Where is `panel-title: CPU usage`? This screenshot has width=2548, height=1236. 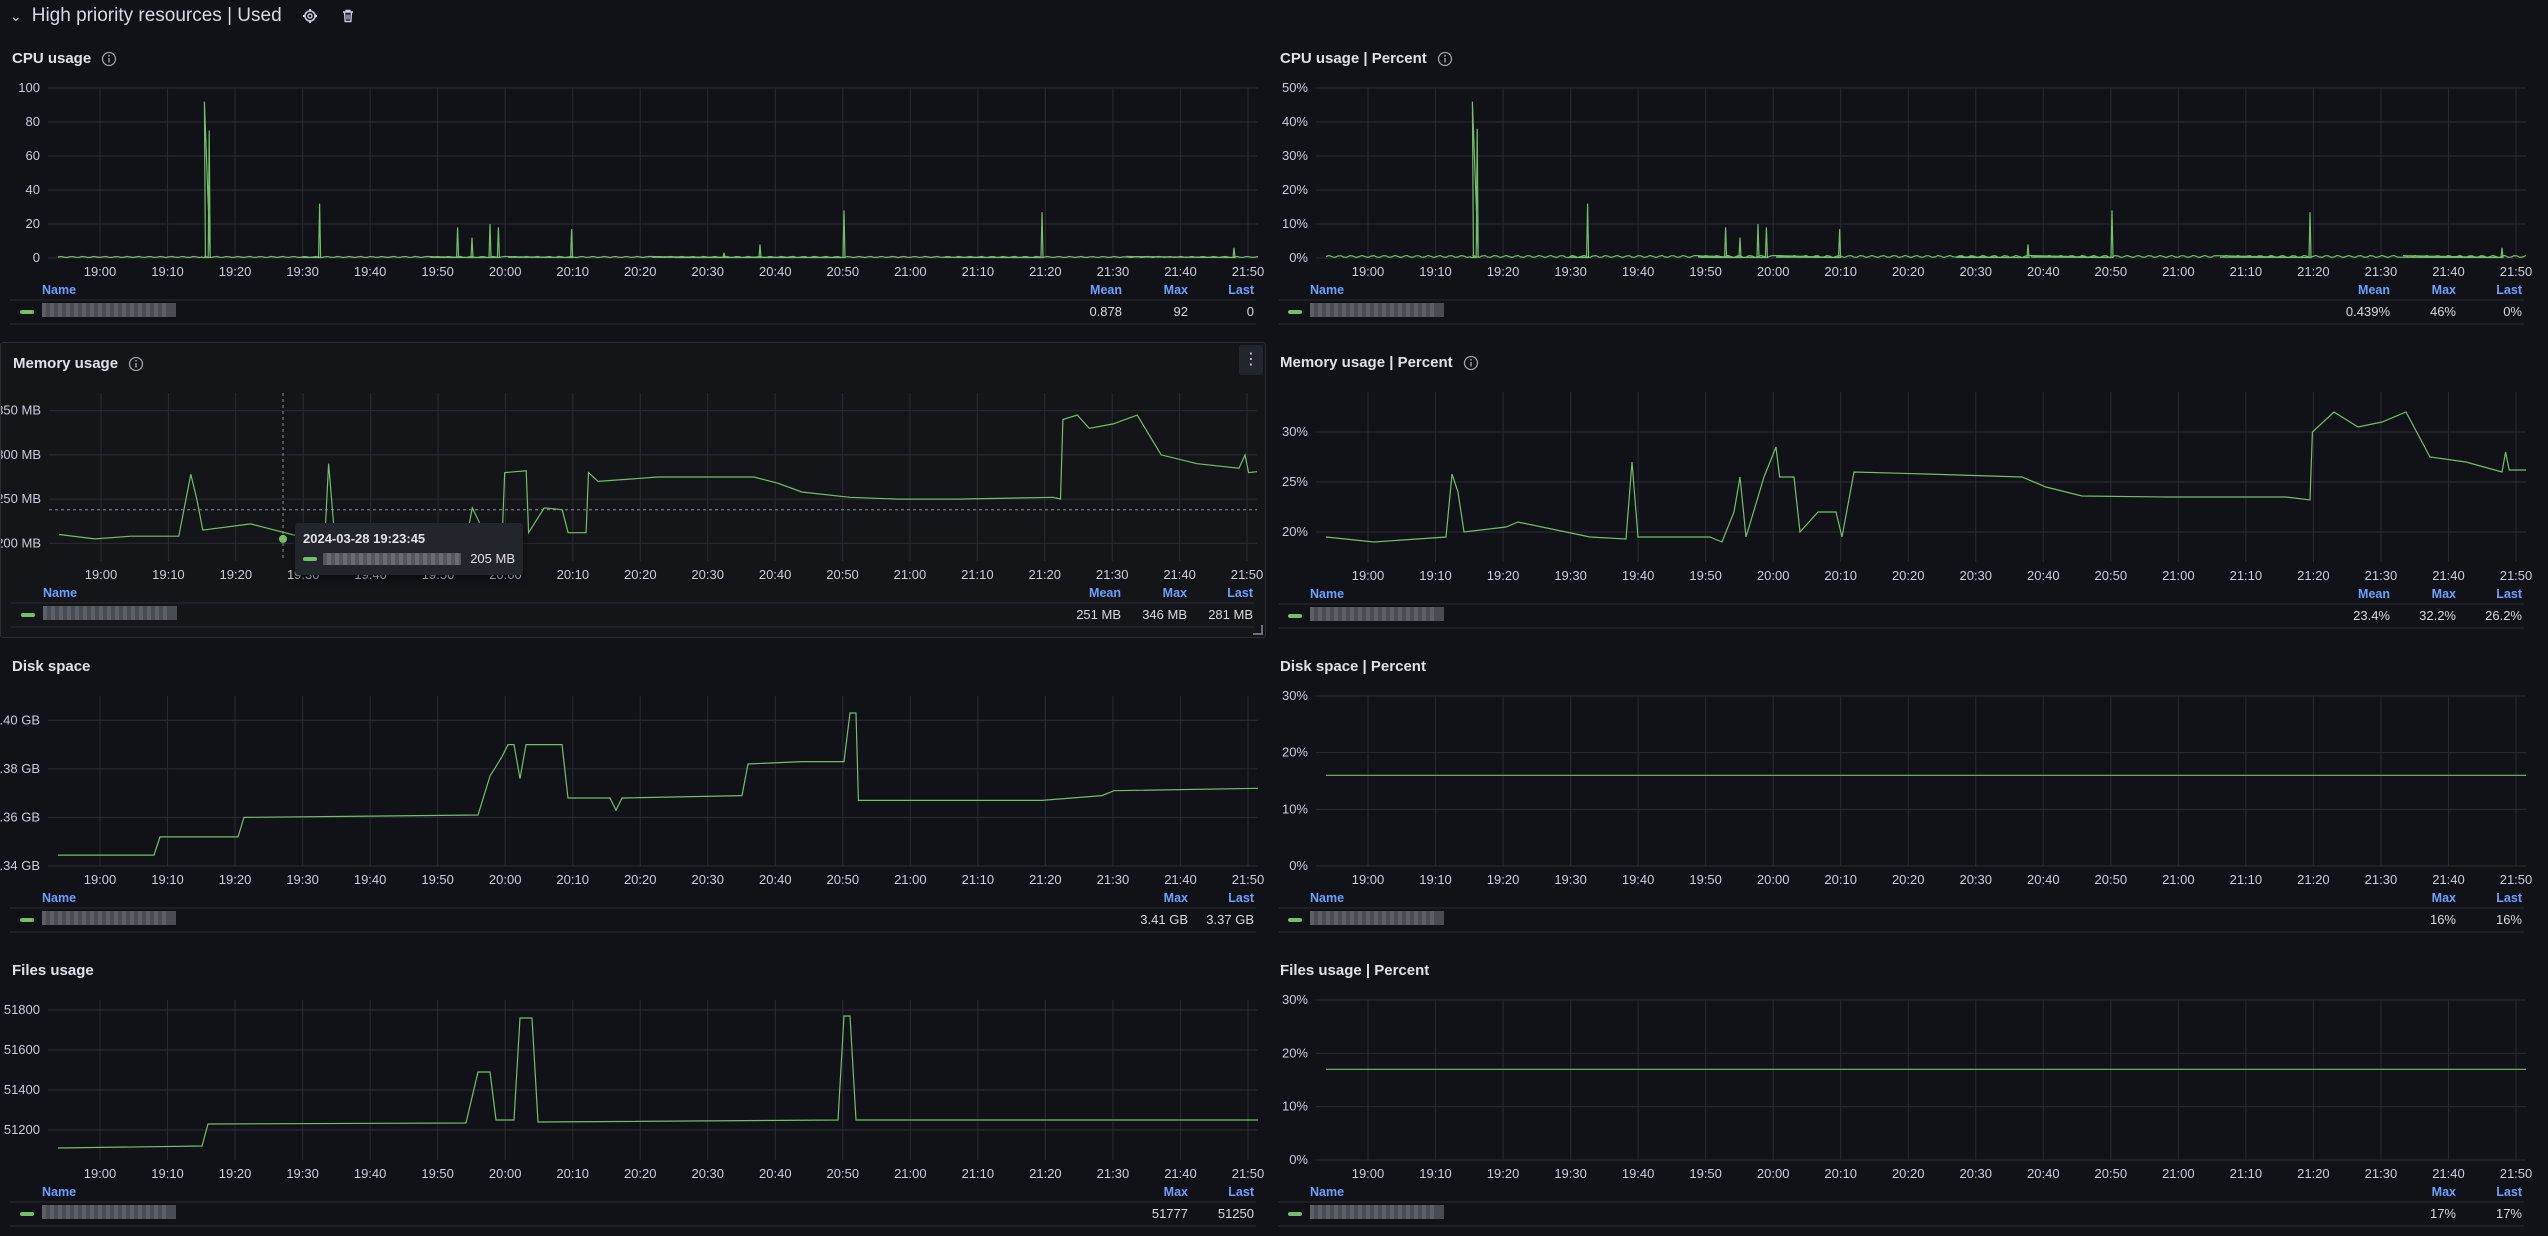
panel-title: CPU usage is located at coordinates (64, 58).